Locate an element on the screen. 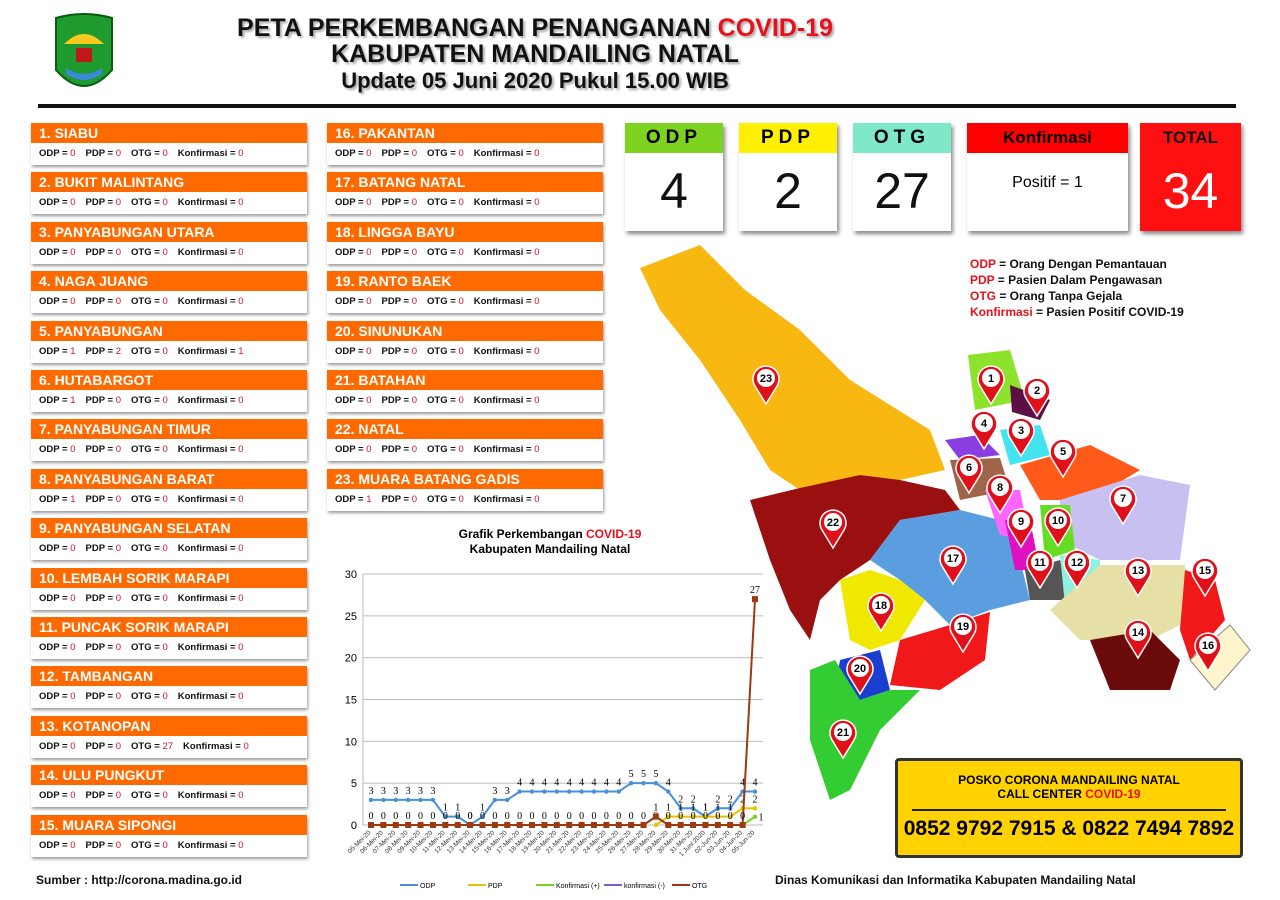 Image resolution: width=1280 pixels, height=900 pixels. map-pin-6: 6 is located at coordinates (969, 474).